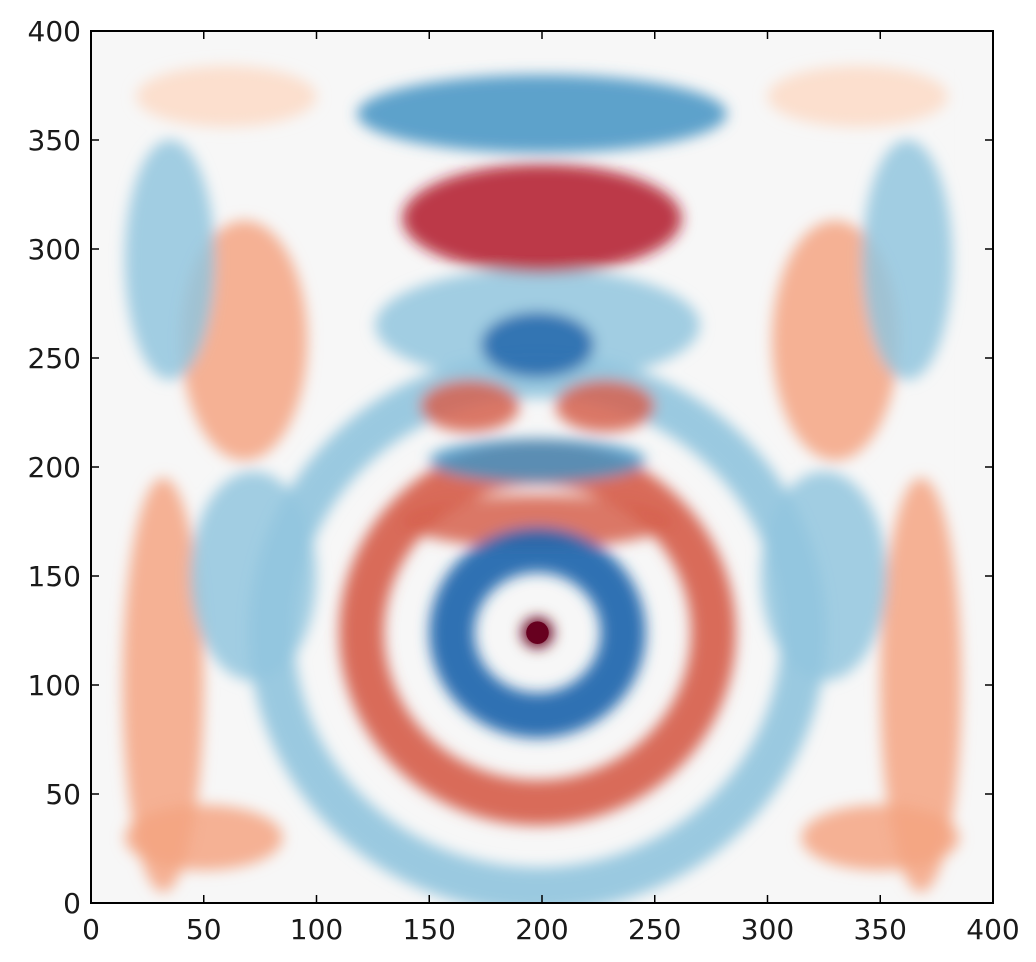  I want to click on y-tick-label: 0, so click(72, 903).